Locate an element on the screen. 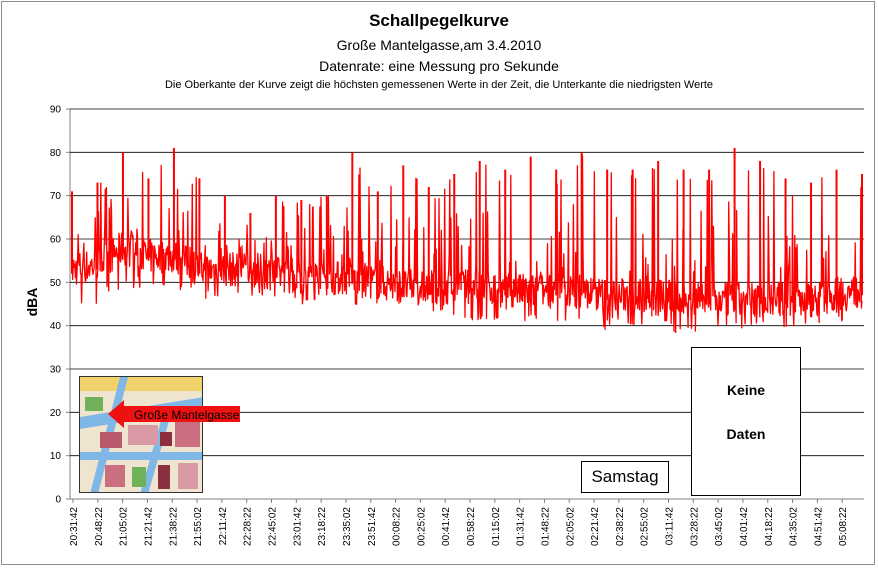  x-tick-label: 00:25:02 is located at coordinates (421, 526).